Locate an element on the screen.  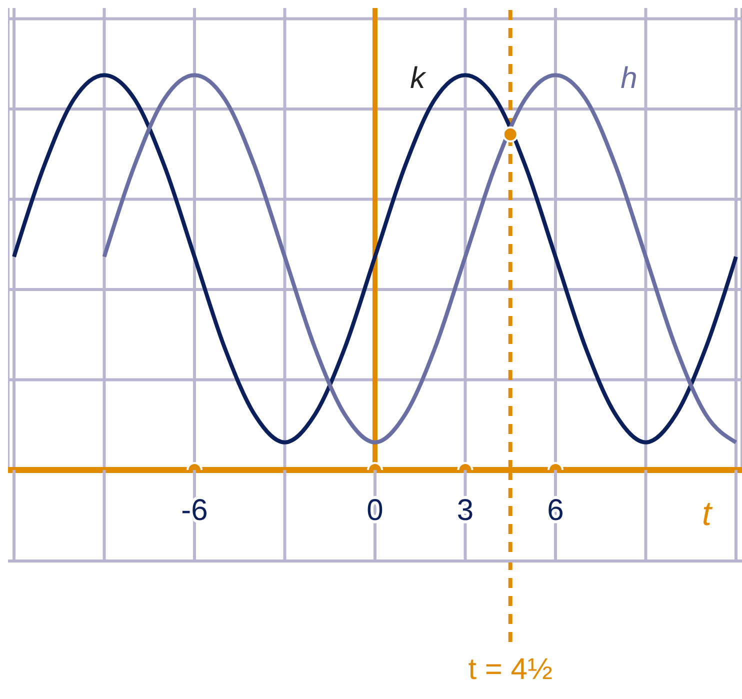
x-tick-label: 6 is located at coordinates (555, 510).